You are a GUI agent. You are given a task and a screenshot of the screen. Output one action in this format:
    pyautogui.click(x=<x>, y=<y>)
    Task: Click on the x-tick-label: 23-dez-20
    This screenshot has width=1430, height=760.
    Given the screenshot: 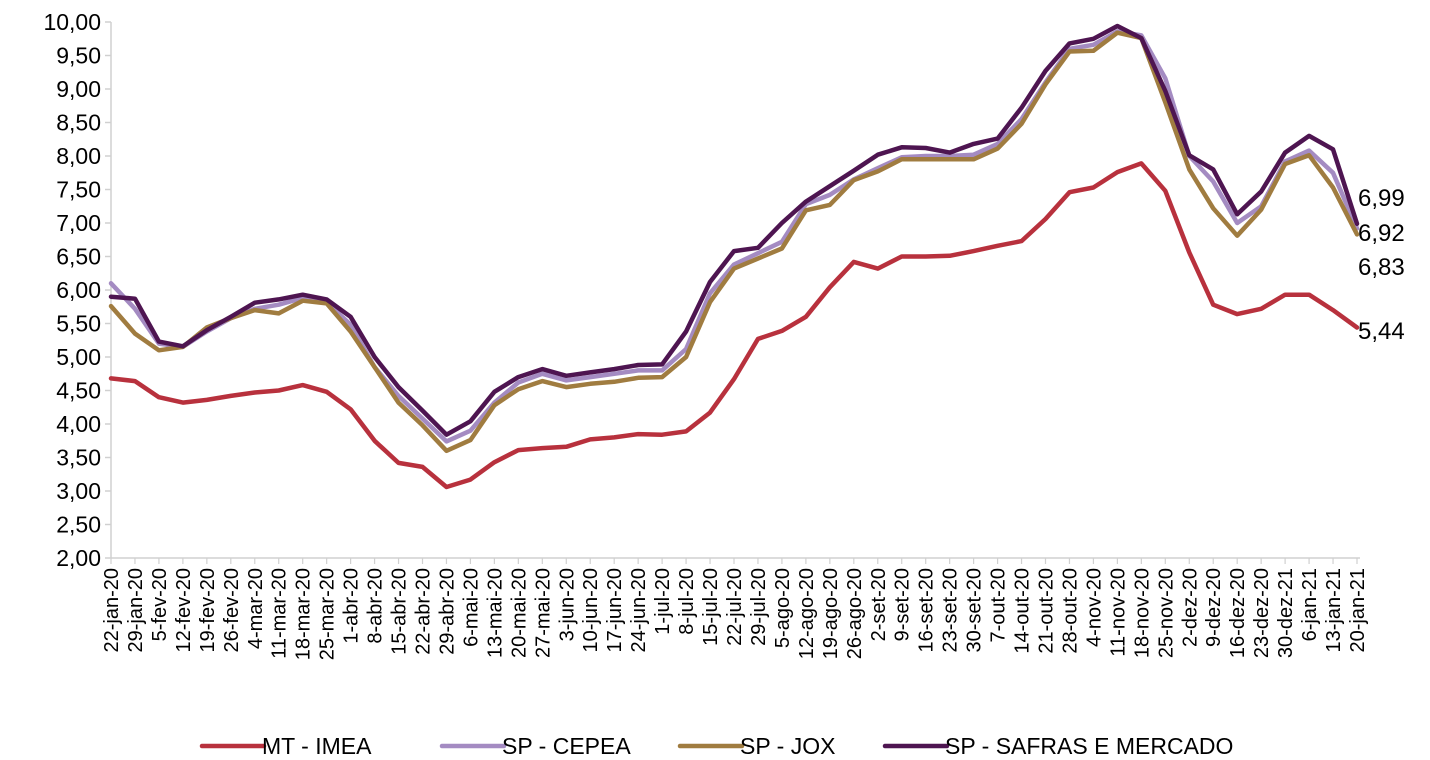 What is the action you would take?
    pyautogui.click(x=1262, y=613)
    